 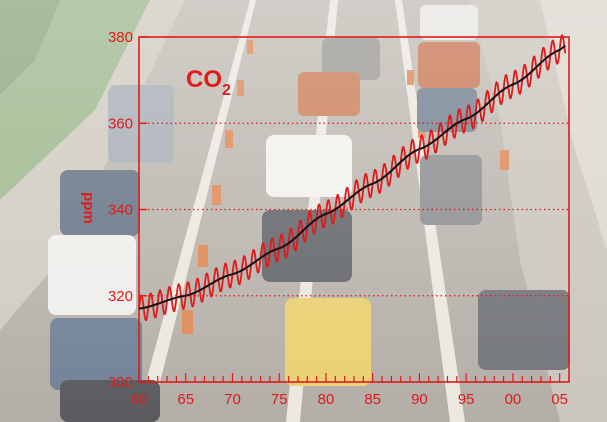 I want to click on y-tick-label: 300, so click(x=120, y=382).